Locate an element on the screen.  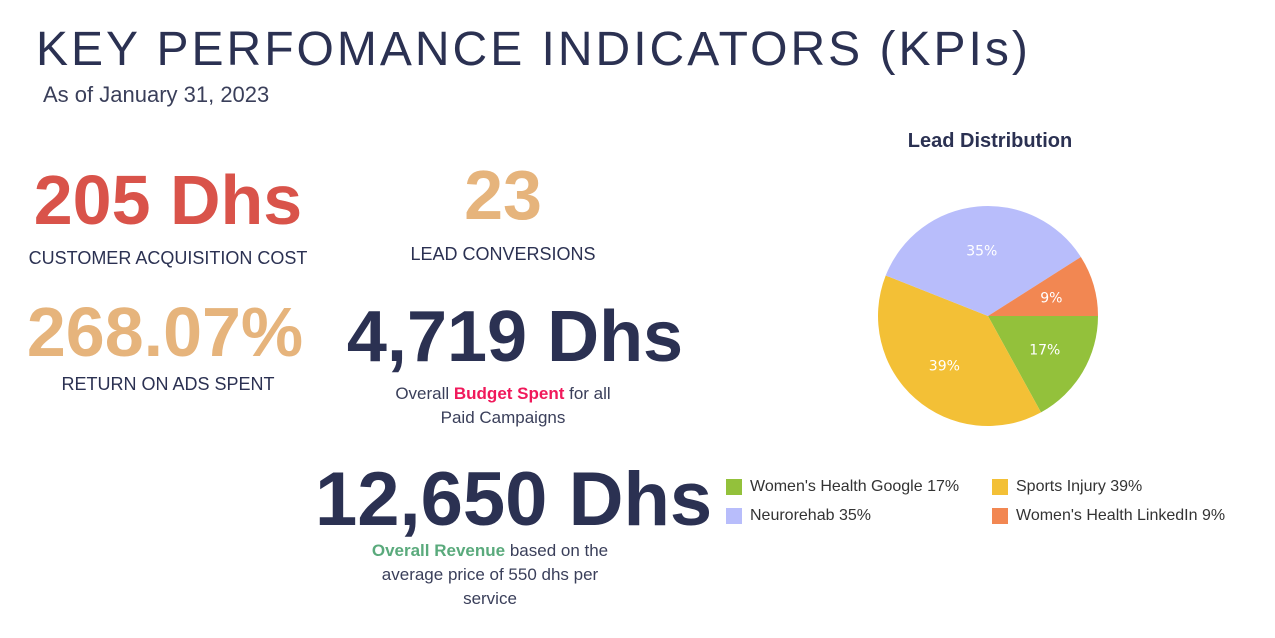
revenue-desc-text: based on the is located at coordinates (557, 550).